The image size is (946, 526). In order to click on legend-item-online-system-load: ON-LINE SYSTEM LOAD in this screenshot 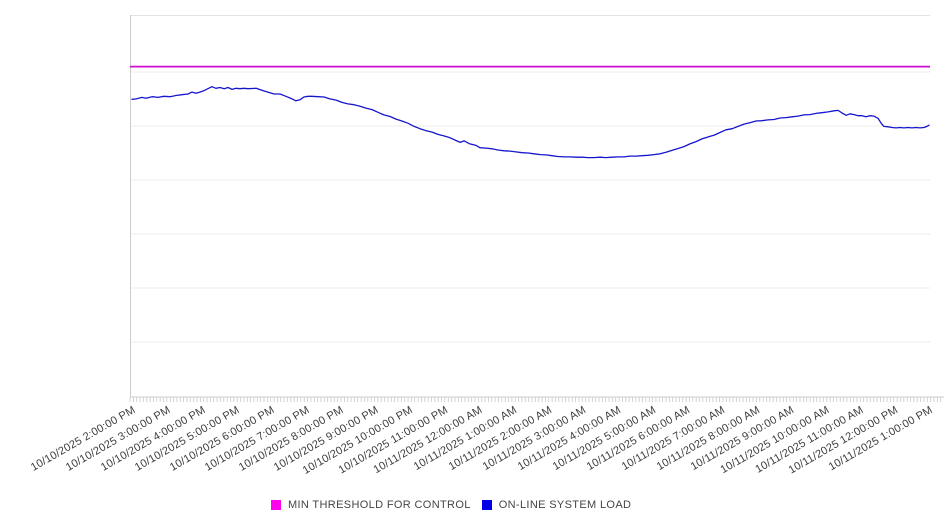, I will do `click(556, 505)`.